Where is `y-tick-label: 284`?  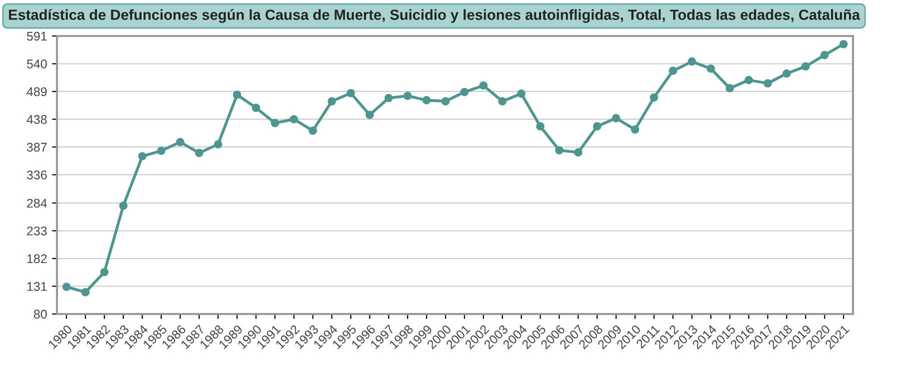
y-tick-label: 284 is located at coordinates (37, 203).